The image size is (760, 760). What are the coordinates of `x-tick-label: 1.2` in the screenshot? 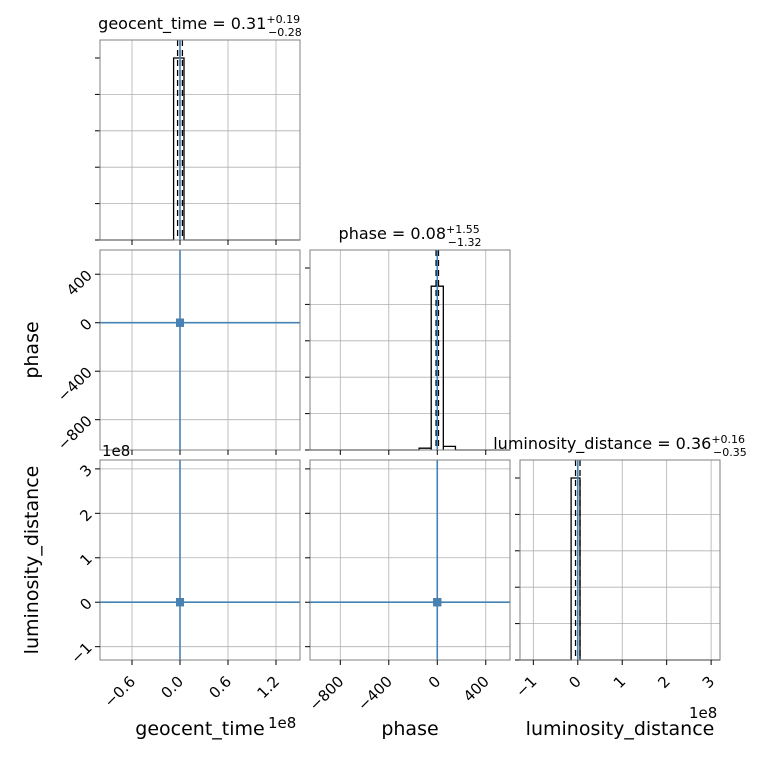 It's located at (269, 687).